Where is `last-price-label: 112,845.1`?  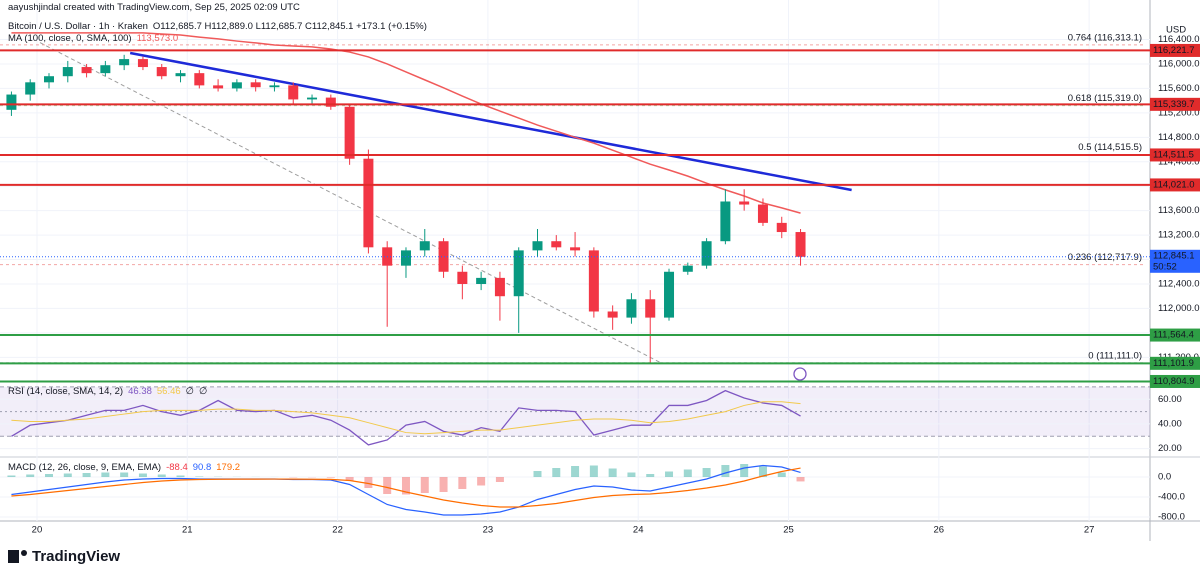
last-price-label: 112,845.1 is located at coordinates (1174, 255).